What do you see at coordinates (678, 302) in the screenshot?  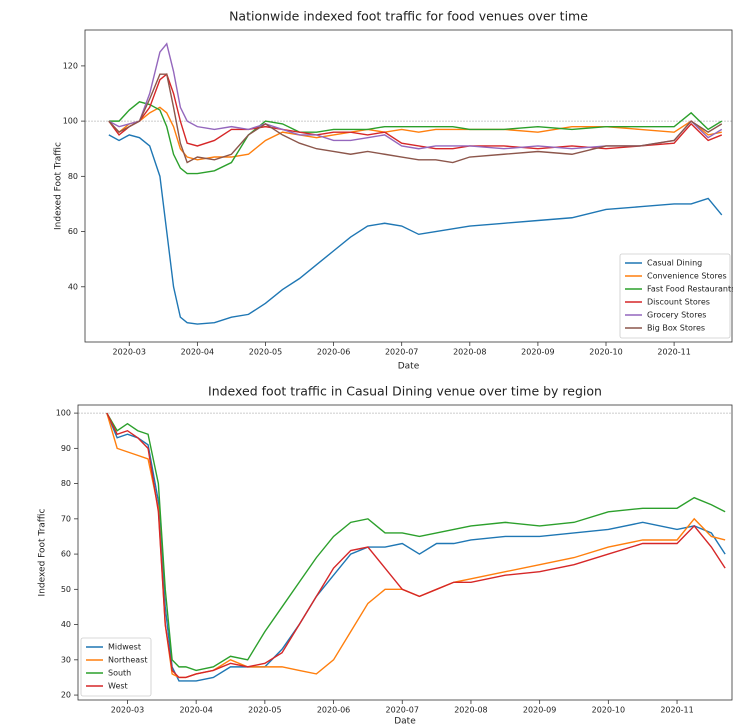 I see `legend-label: Discount Stores` at bounding box center [678, 302].